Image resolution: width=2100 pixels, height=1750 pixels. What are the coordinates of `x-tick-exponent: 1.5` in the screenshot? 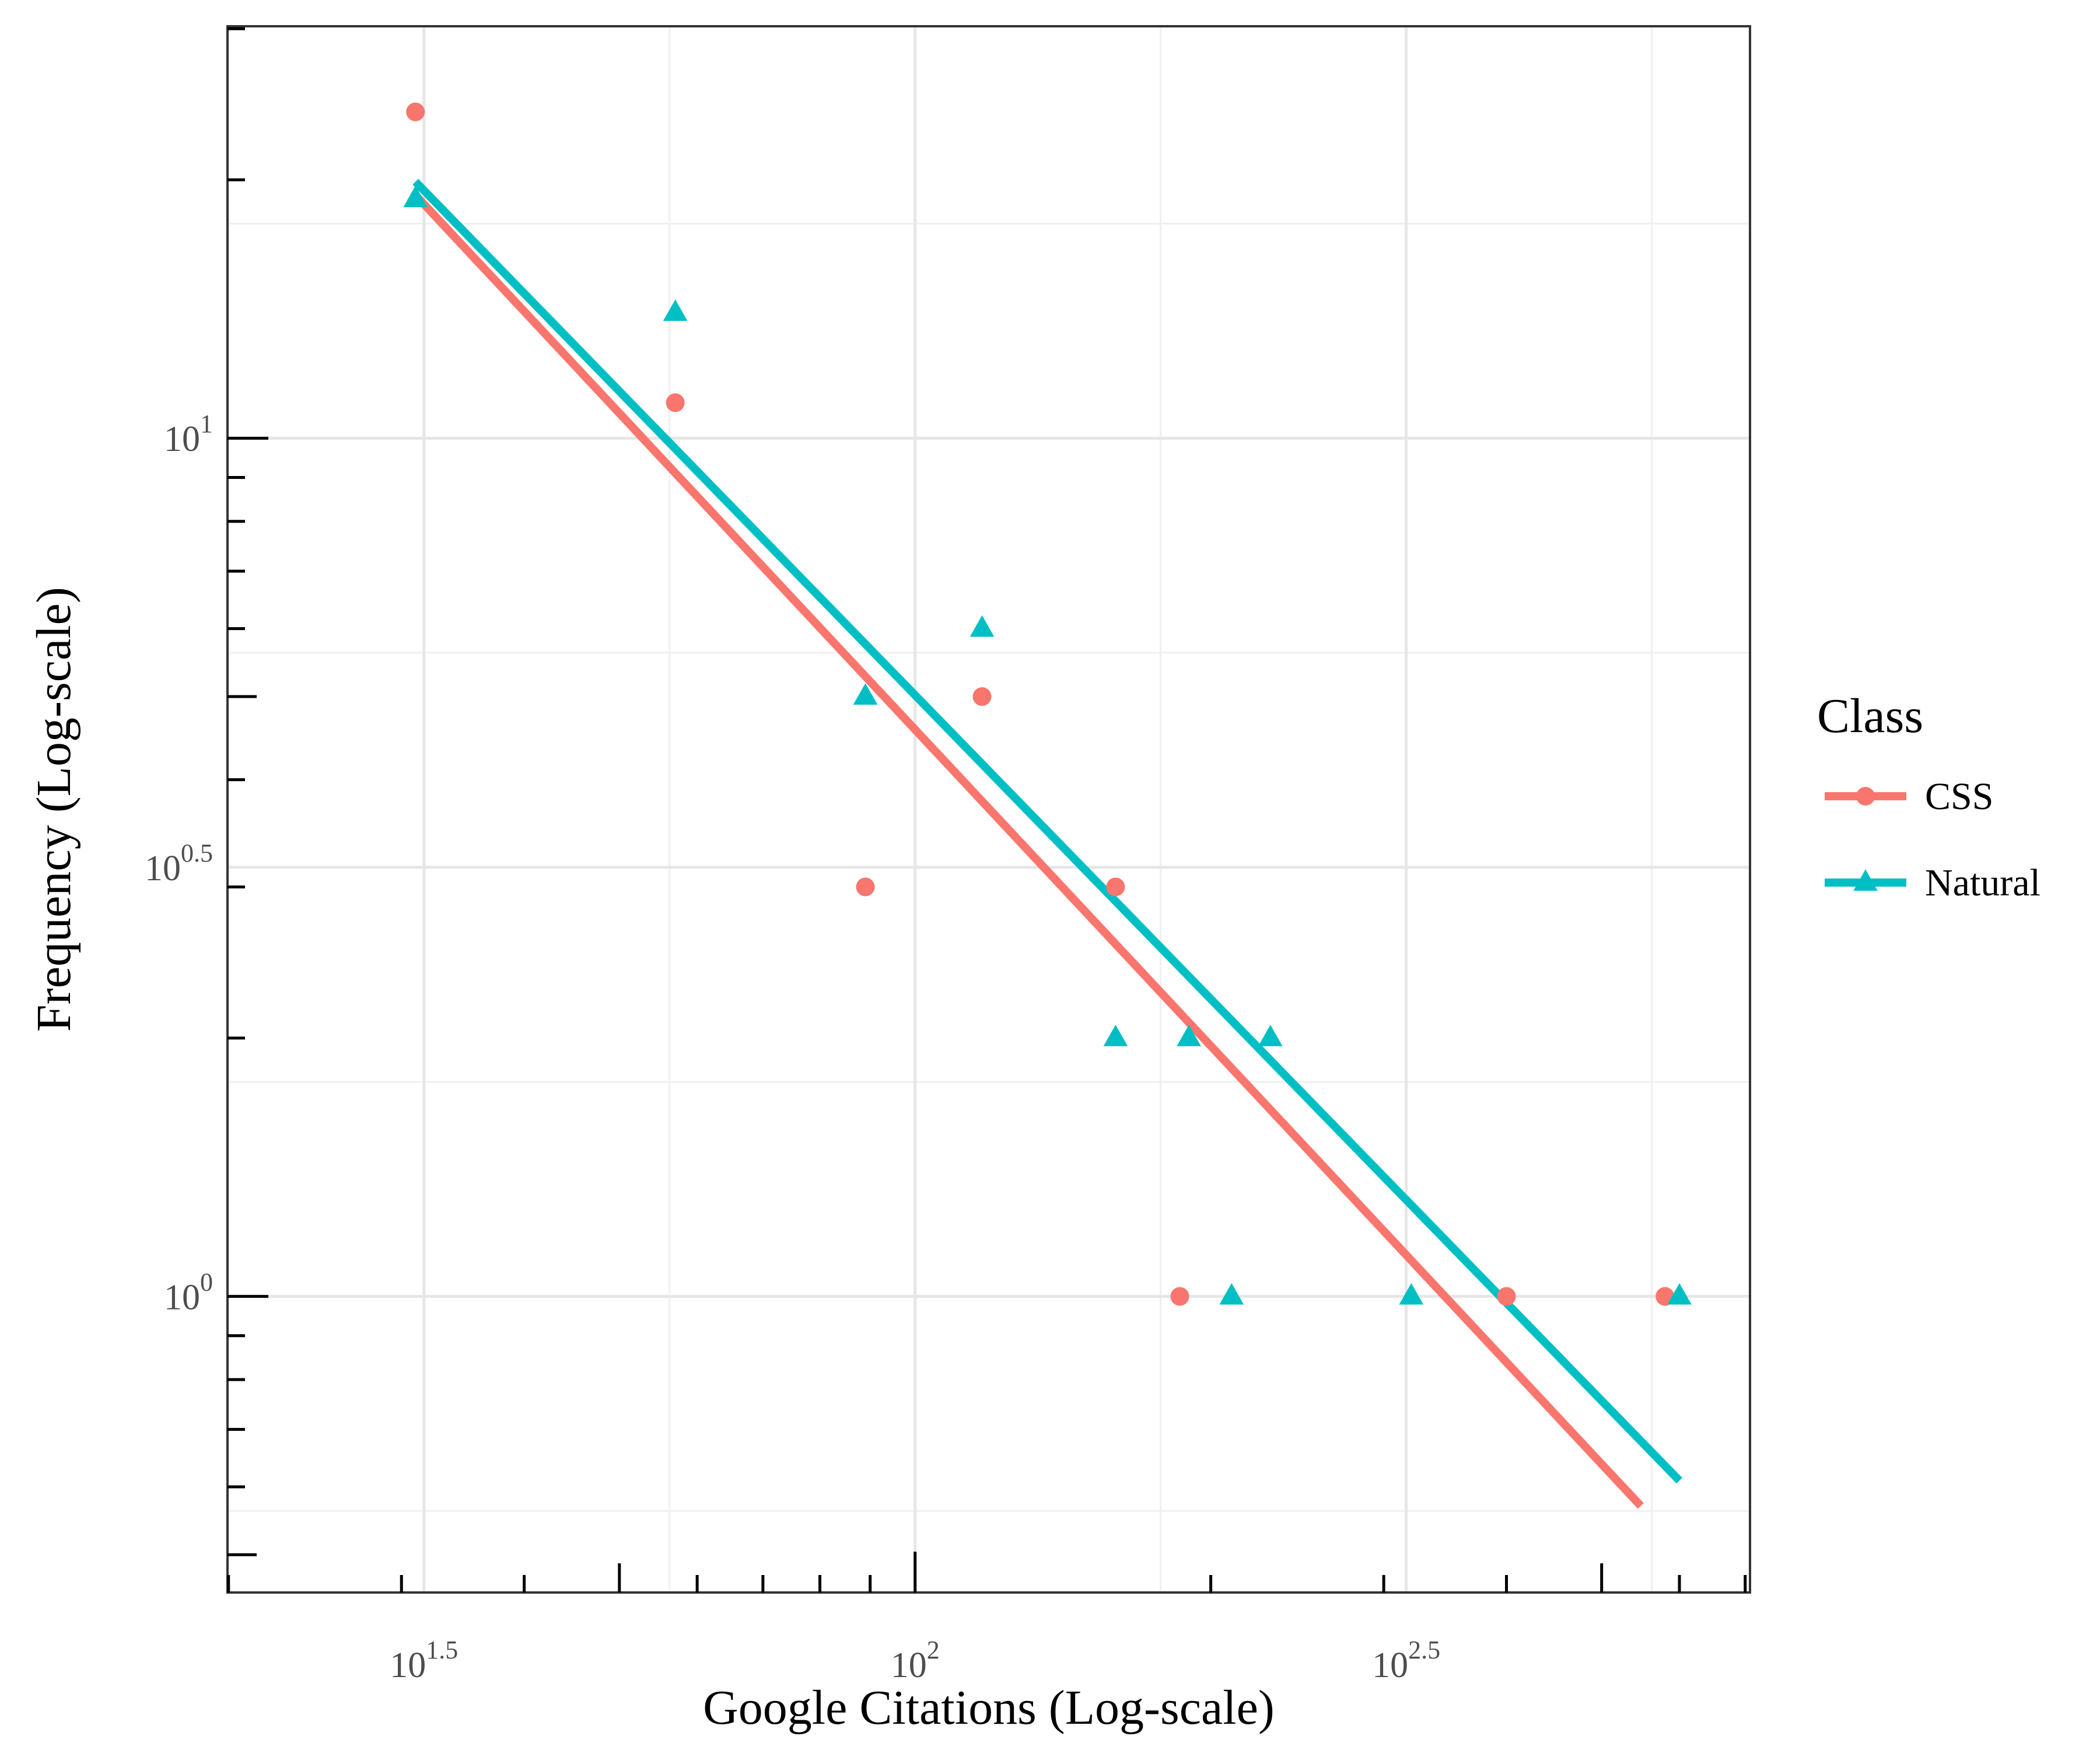 It's located at (442, 1650).